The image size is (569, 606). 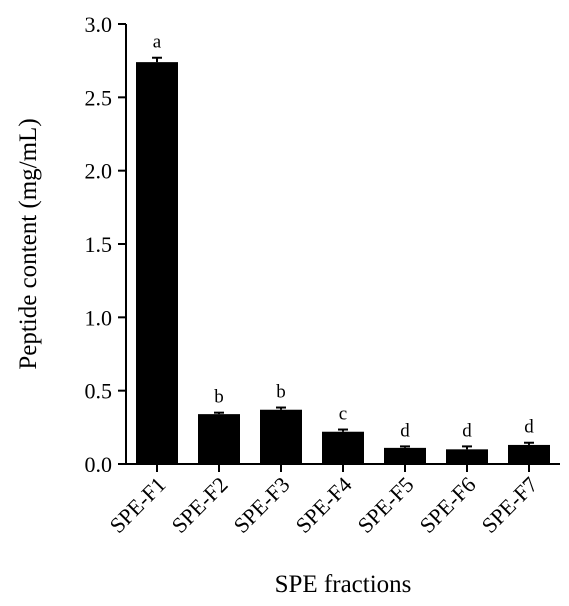 What do you see at coordinates (199, 505) in the screenshot?
I see `x-tick-label: SPE-F2` at bounding box center [199, 505].